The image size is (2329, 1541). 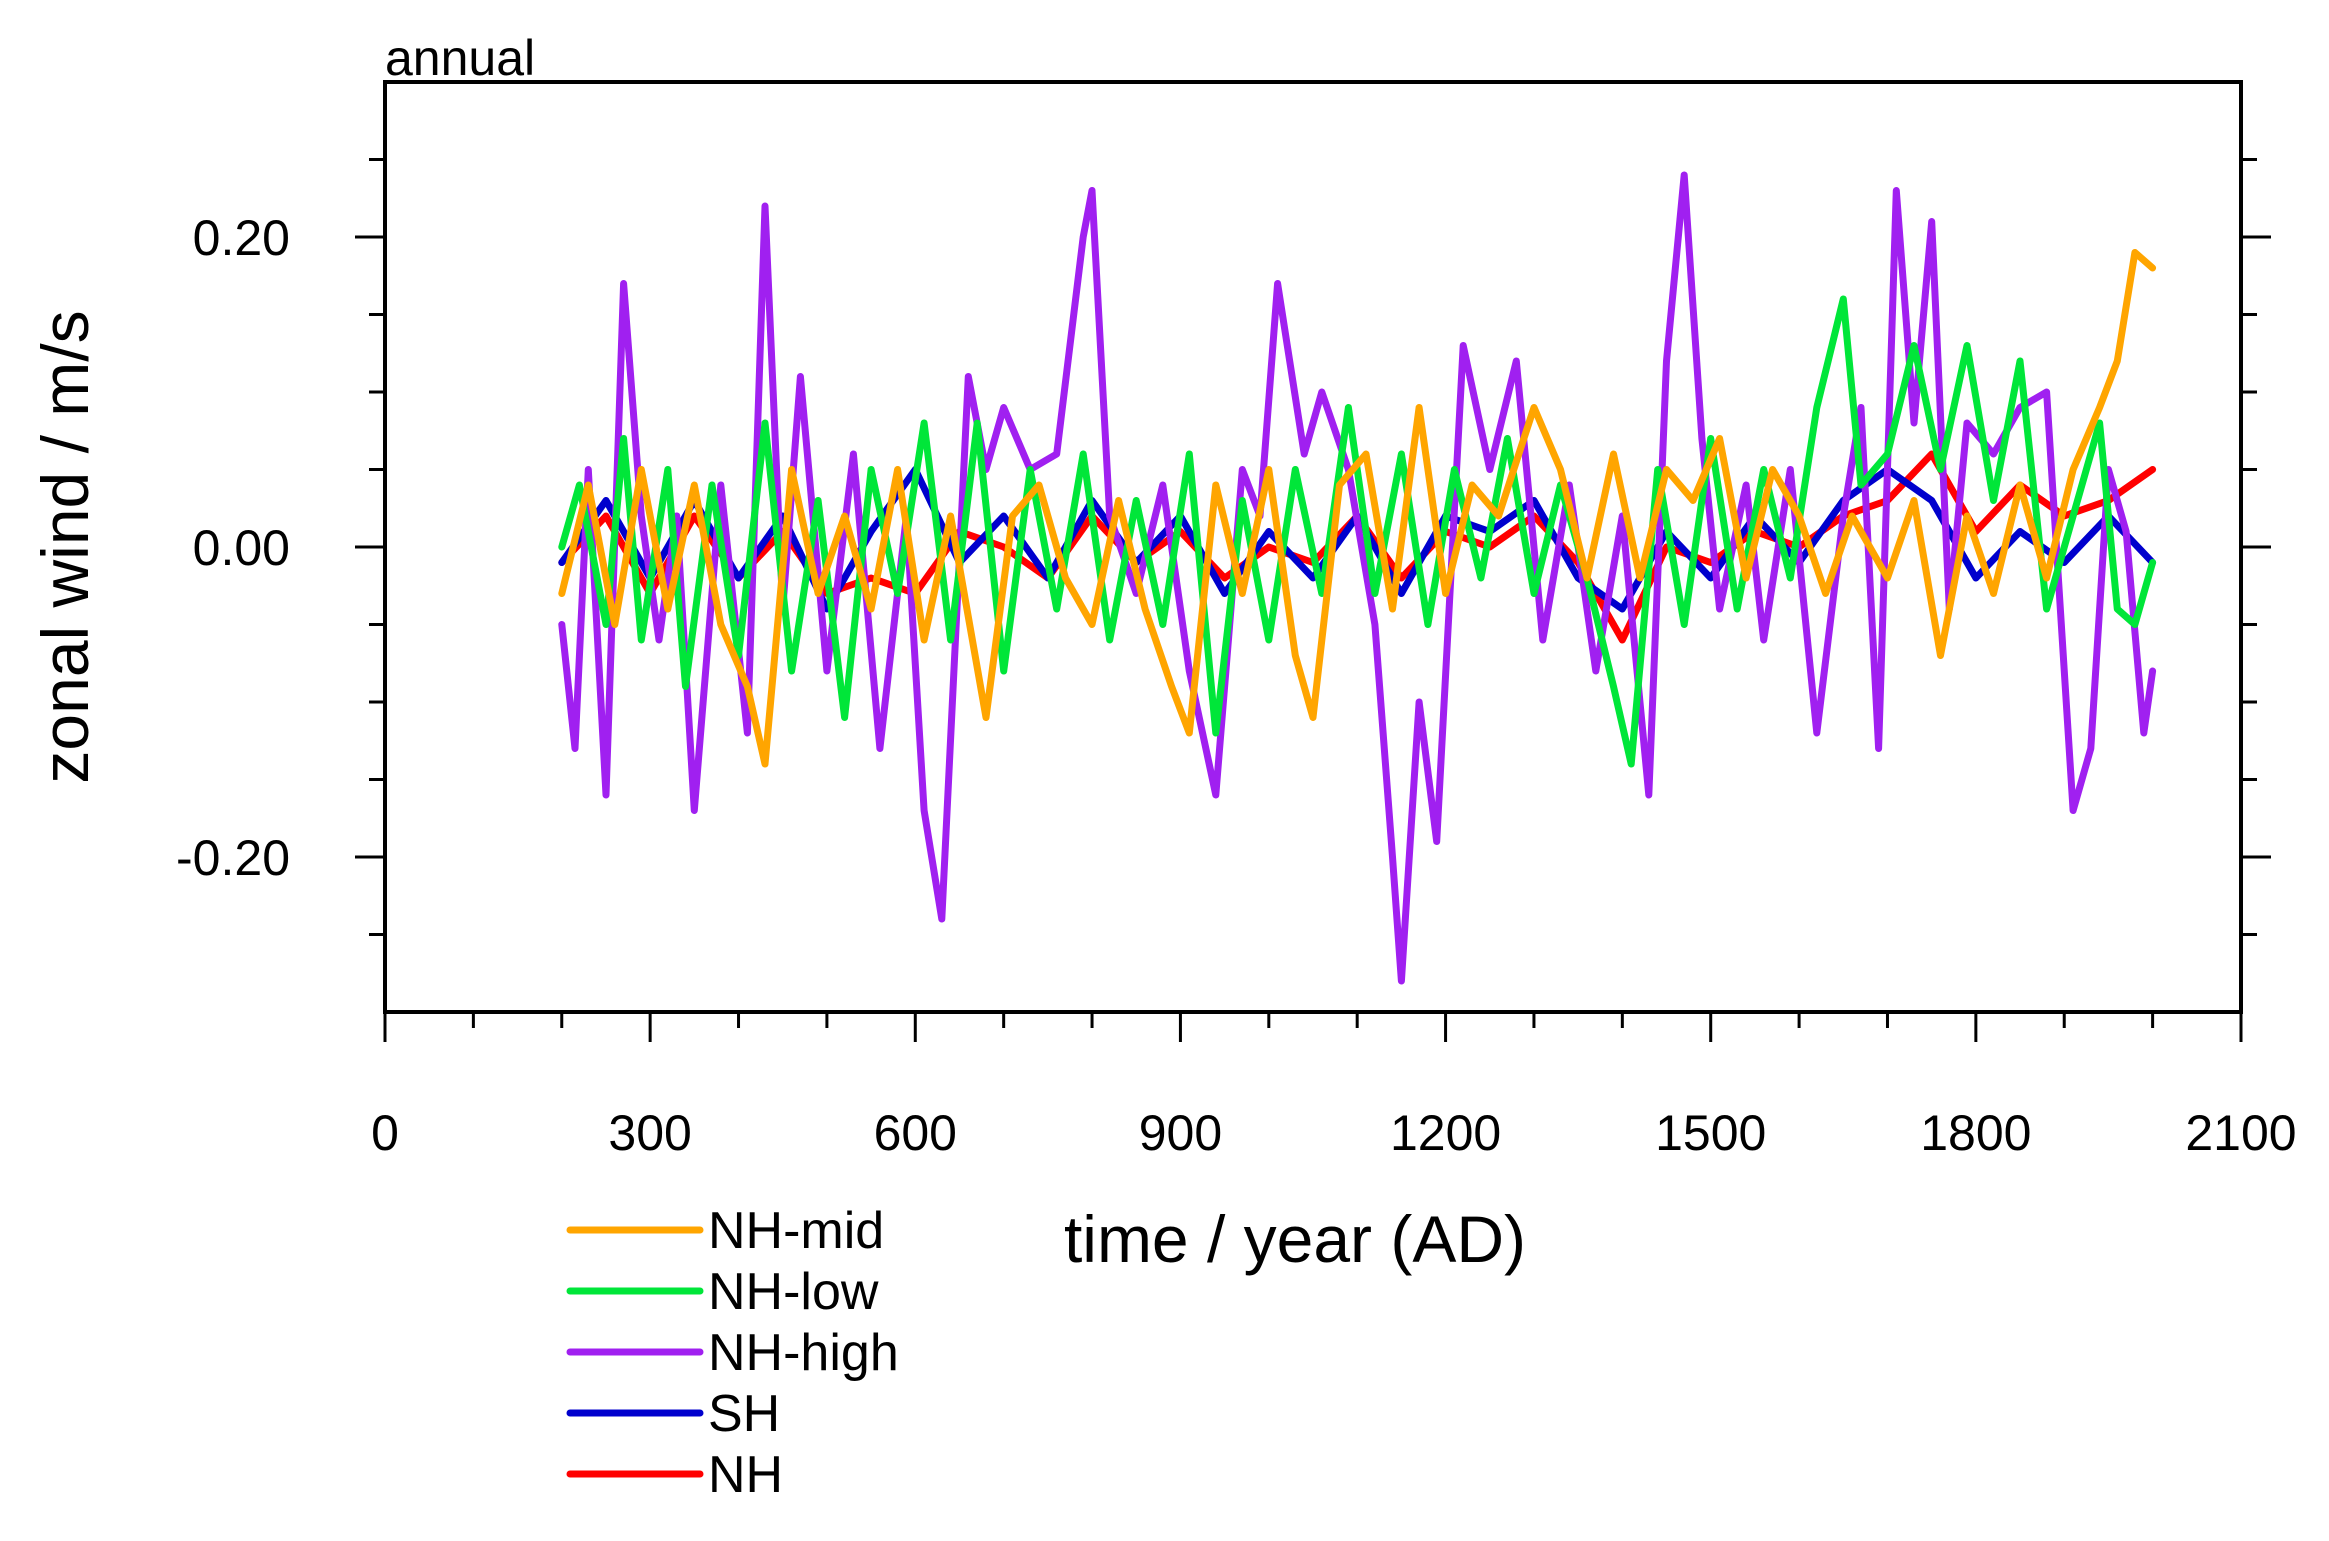 What do you see at coordinates (803, 1353) in the screenshot?
I see `legend-label: NH-high` at bounding box center [803, 1353].